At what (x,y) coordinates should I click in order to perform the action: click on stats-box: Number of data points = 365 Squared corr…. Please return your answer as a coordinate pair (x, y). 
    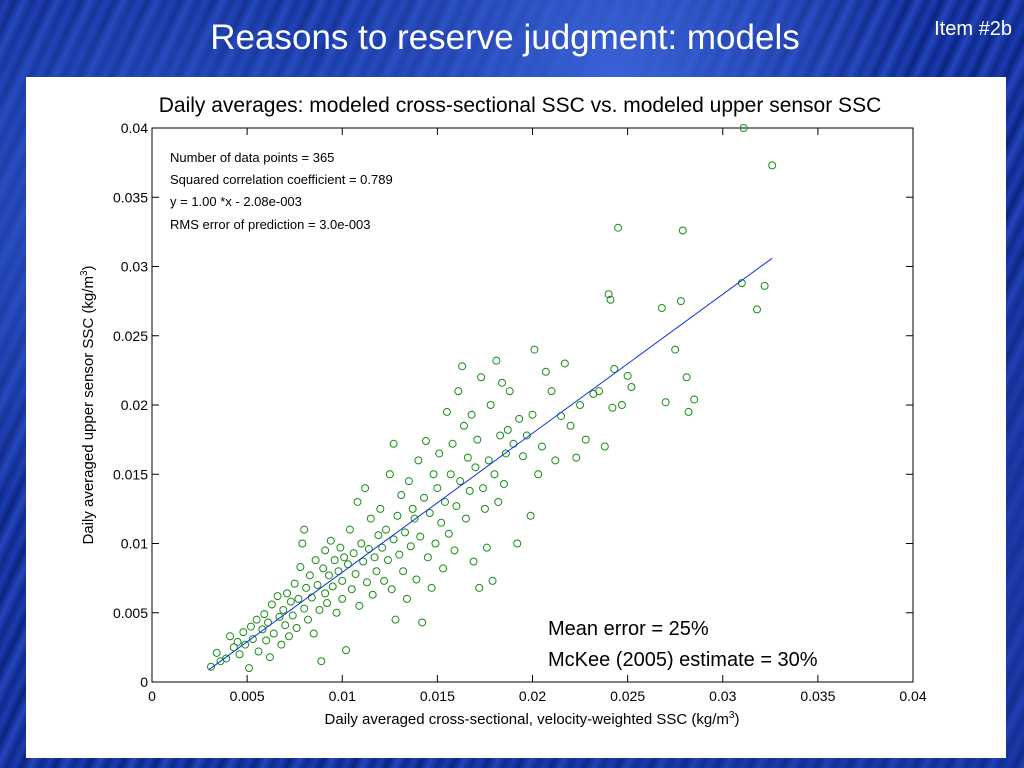
    Looking at the image, I should click on (281, 191).